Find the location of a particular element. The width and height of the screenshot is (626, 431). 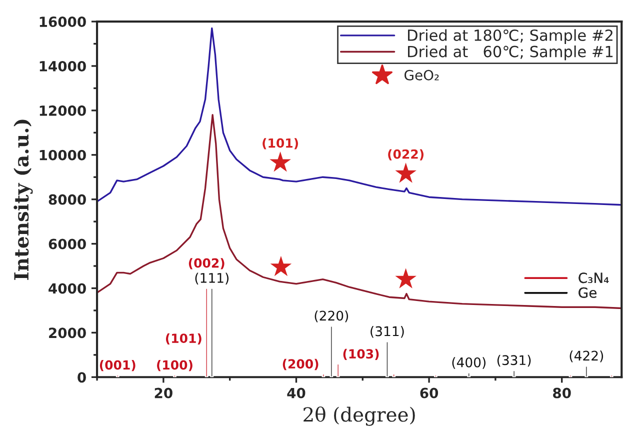

legend-label: Dried at 60℃; Sample #1 is located at coordinates (510, 53).